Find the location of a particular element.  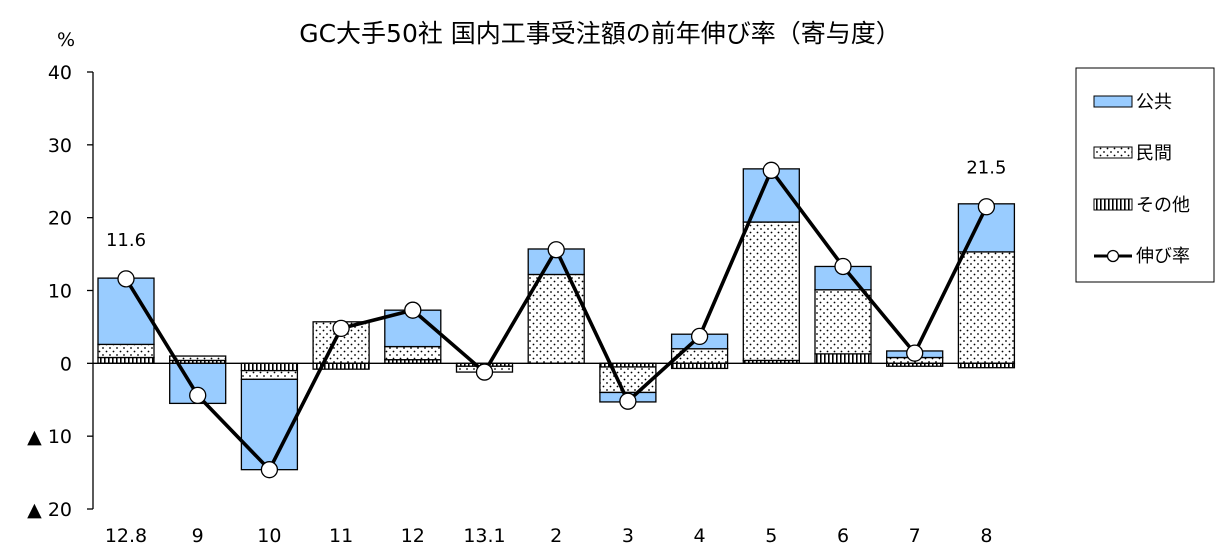

y-axis: 40 30 20 10 0 ▲ 10 ▲ 20 is located at coordinates (60, 291).